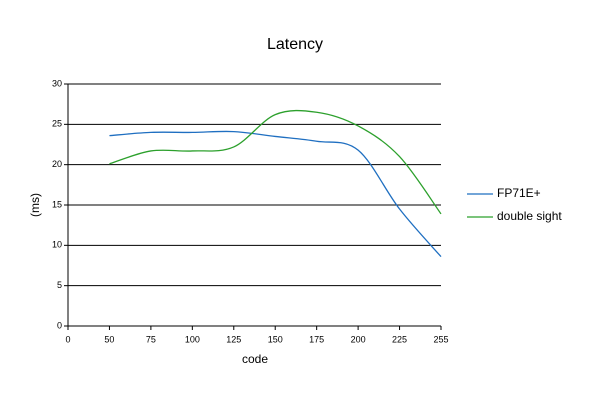 Image resolution: width=600 pixels, height=409 pixels. Describe the element at coordinates (59, 285) in the screenshot. I see `y-tick-label: 5` at that location.